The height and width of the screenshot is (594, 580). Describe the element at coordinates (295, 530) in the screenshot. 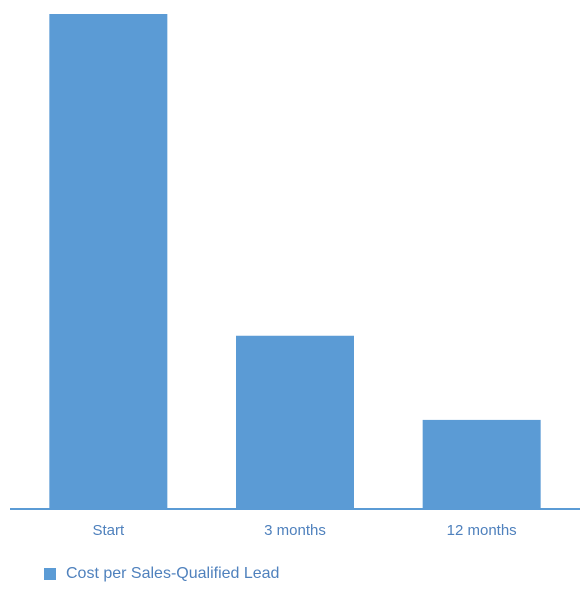

I see `x-tick-label: 3 months` at that location.